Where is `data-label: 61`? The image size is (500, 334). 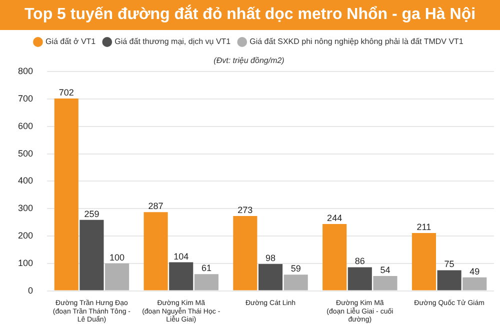
data-label: 61 is located at coordinates (206, 268).